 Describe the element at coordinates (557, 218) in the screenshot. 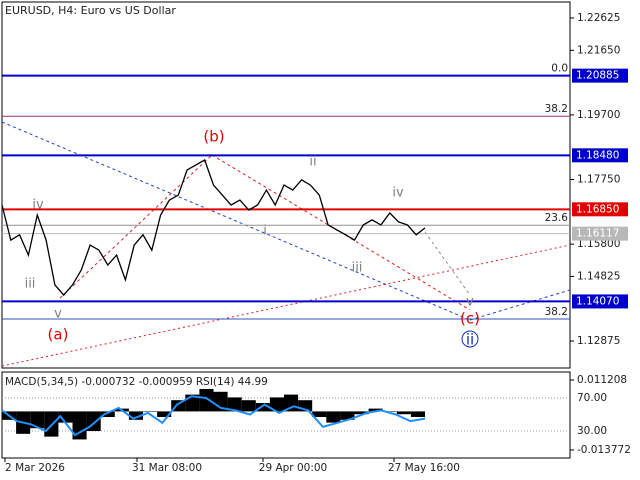

I see `fib-label: 23.6` at that location.